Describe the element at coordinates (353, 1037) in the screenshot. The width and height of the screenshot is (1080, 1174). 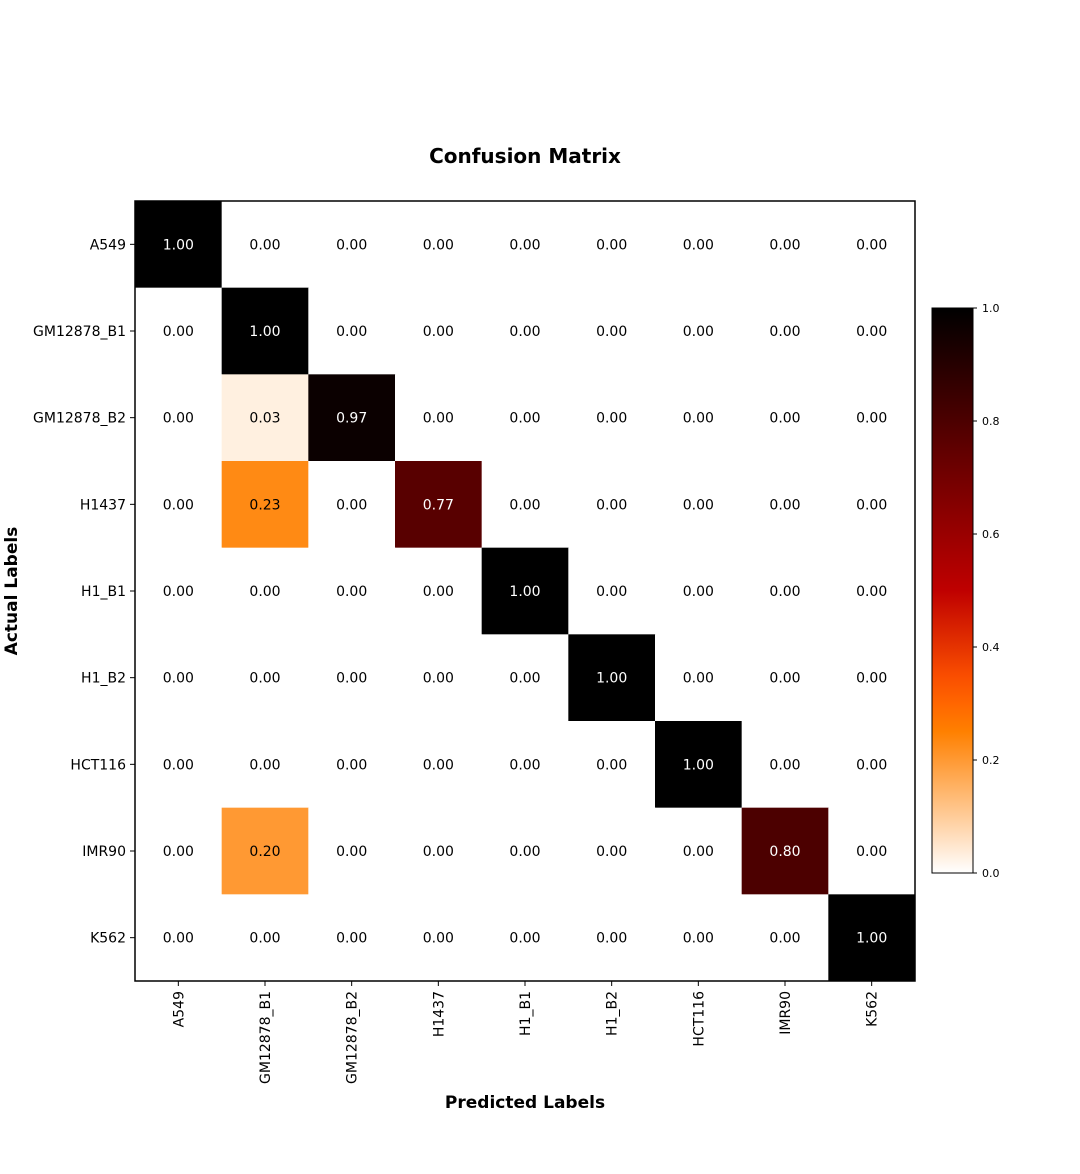
I see `x-tick-label: GM12878_B2` at that location.